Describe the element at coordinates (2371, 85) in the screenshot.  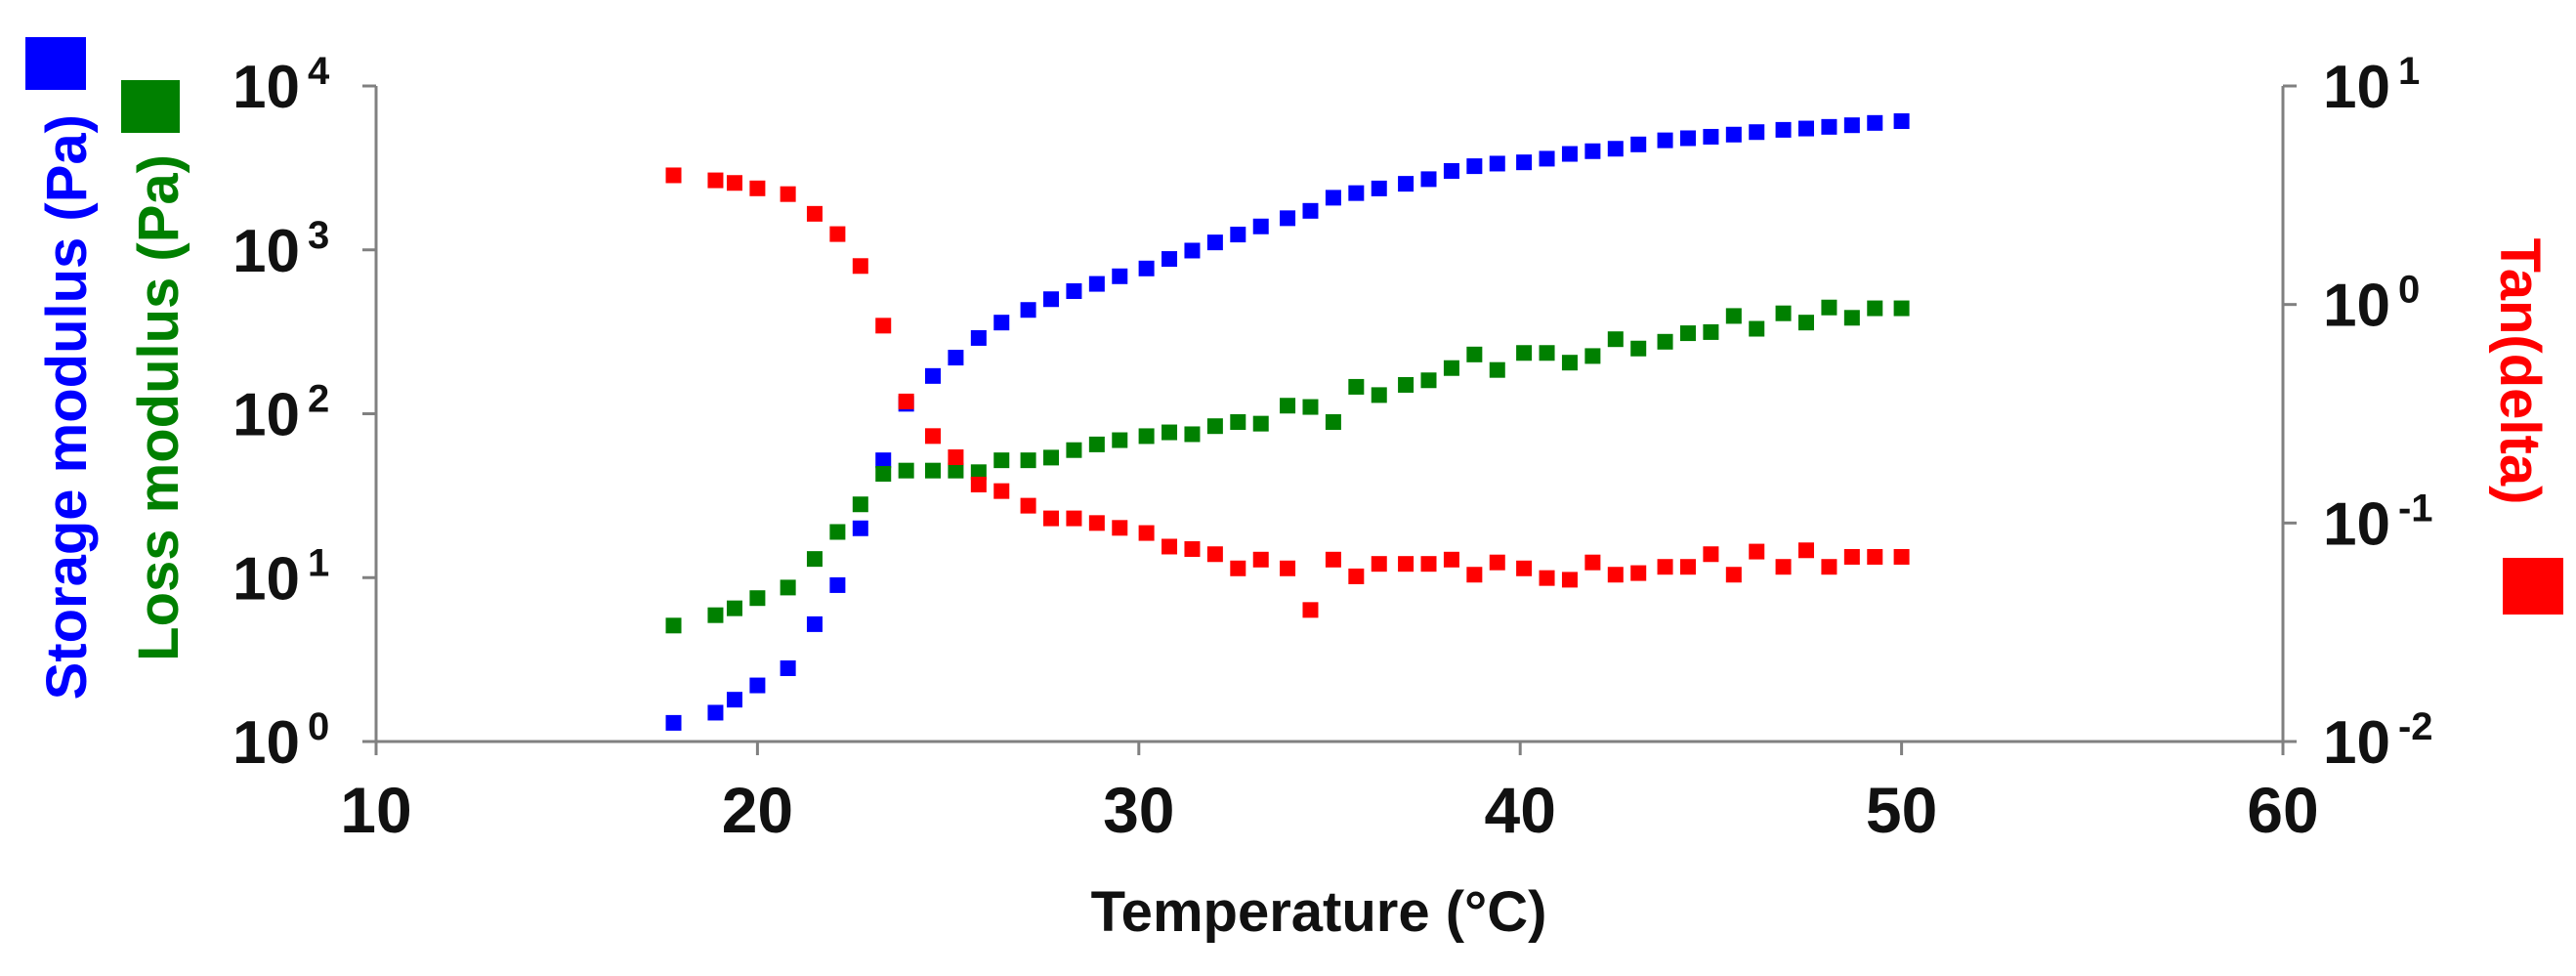
I see `y-right-tick-label: 10 1` at that location.